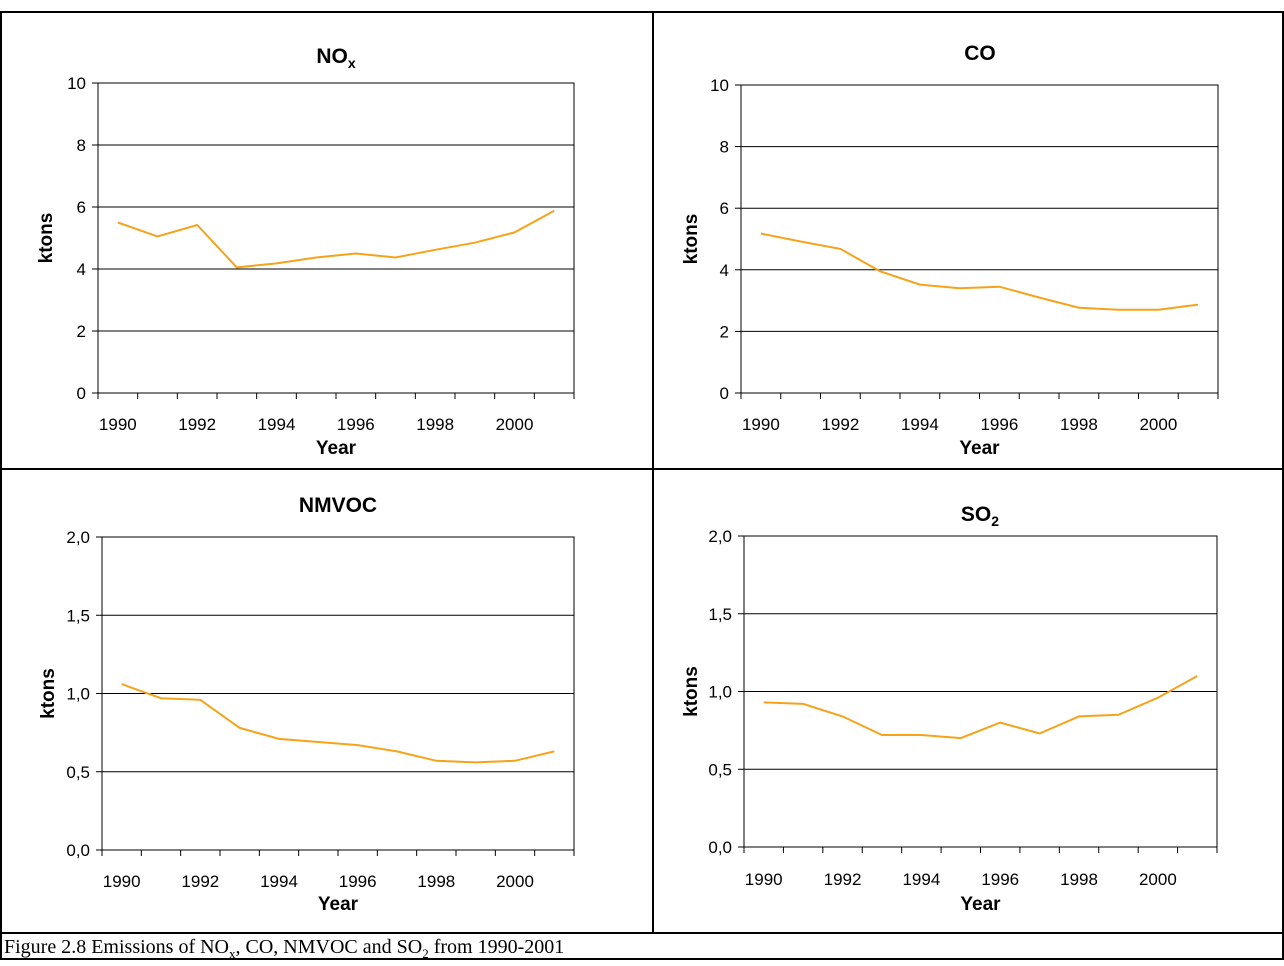 The height and width of the screenshot is (966, 1284). Describe the element at coordinates (843, 879) in the screenshot. I see `x-tick-label: 1992` at that location.